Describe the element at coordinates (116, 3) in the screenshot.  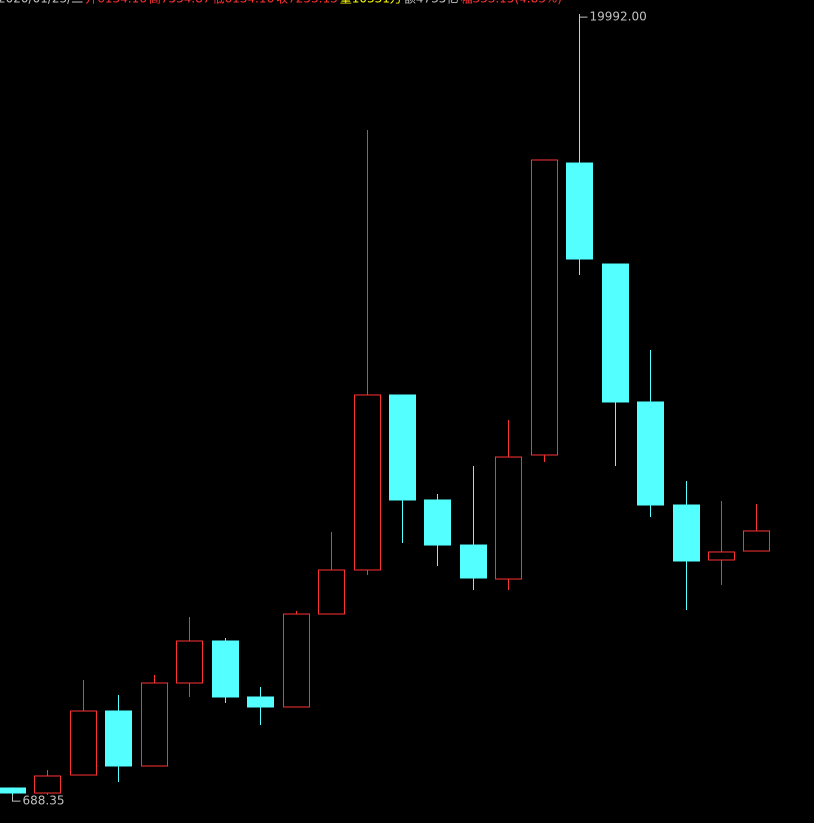
I see `header-field: 开6134.16` at that location.